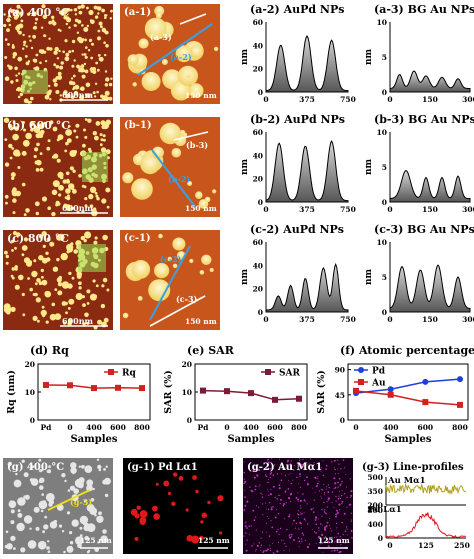  What do you see at coordinates (361, 370) in the screenshot?
I see `legend-marker` at bounding box center [361, 370].